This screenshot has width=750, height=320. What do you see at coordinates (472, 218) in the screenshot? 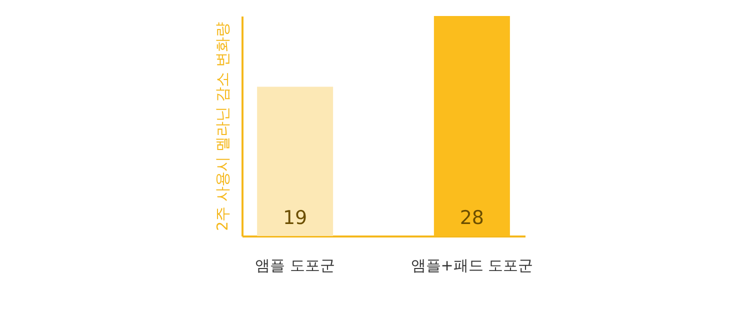
I see `data-label: 28` at bounding box center [472, 218].